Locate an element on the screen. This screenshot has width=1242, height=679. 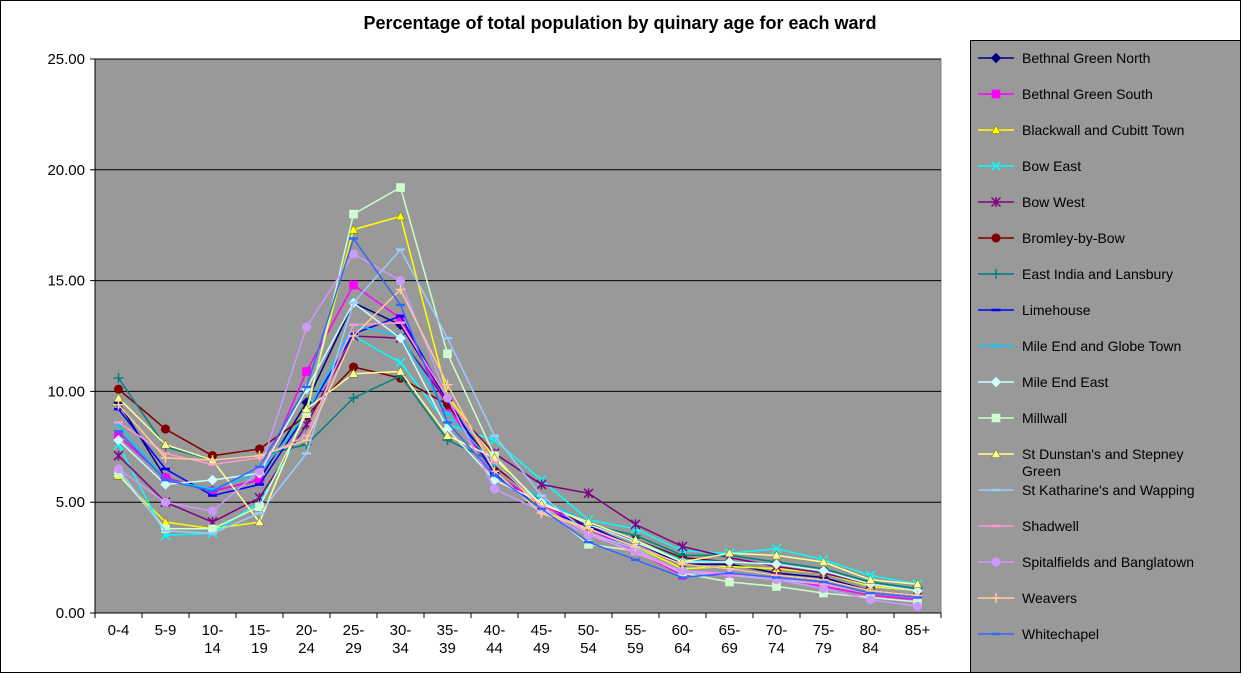
legend-entry: East India and Lansbury is located at coordinates (1075, 274).